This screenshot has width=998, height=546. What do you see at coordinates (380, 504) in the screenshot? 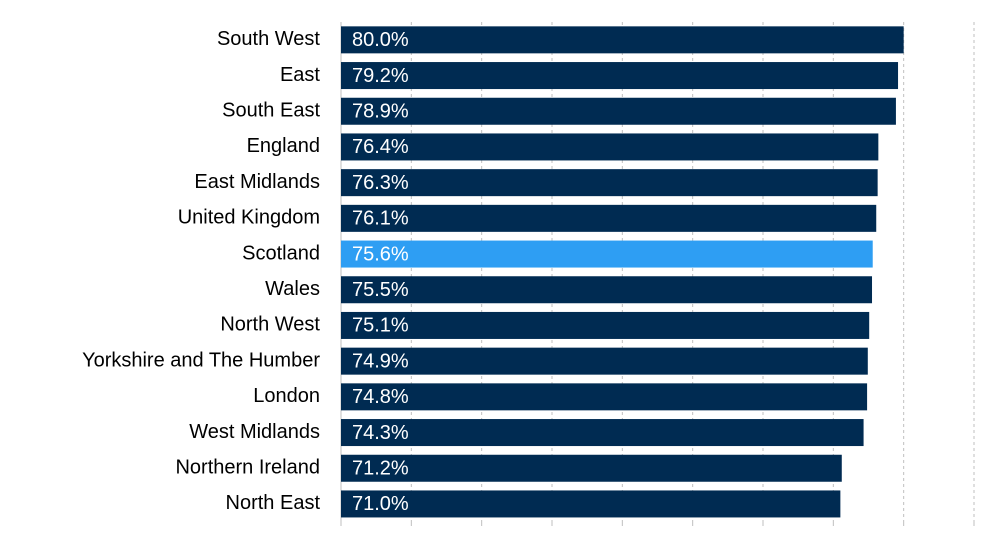
I see `data-label: 71.0%` at bounding box center [380, 504].